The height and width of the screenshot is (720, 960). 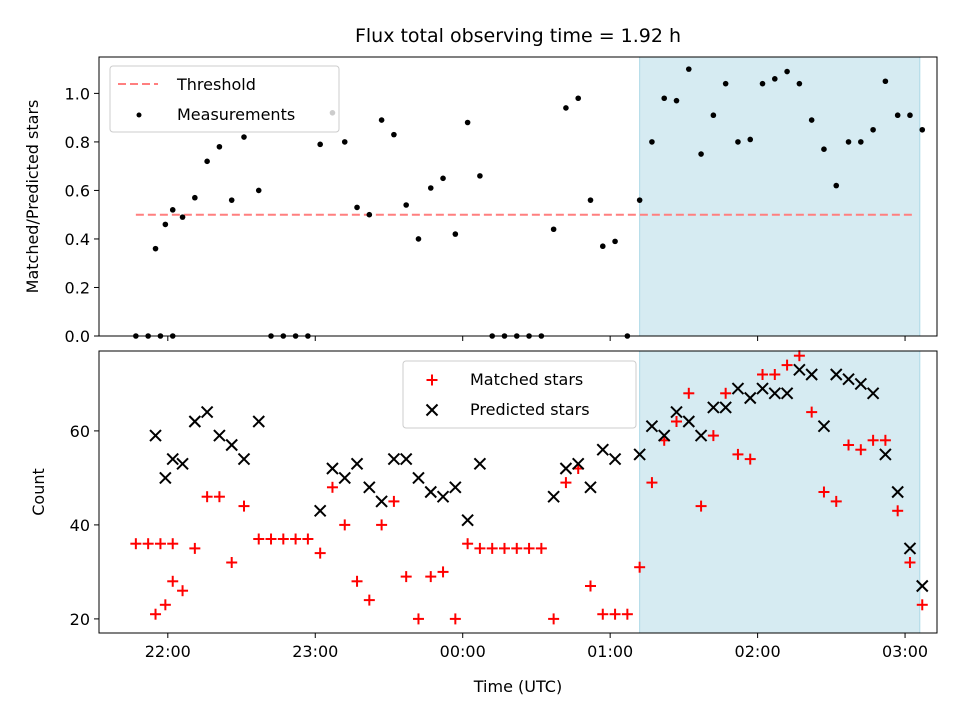 What do you see at coordinates (236, 114) in the screenshot?
I see `legend-measurements-label: Measurements` at bounding box center [236, 114].